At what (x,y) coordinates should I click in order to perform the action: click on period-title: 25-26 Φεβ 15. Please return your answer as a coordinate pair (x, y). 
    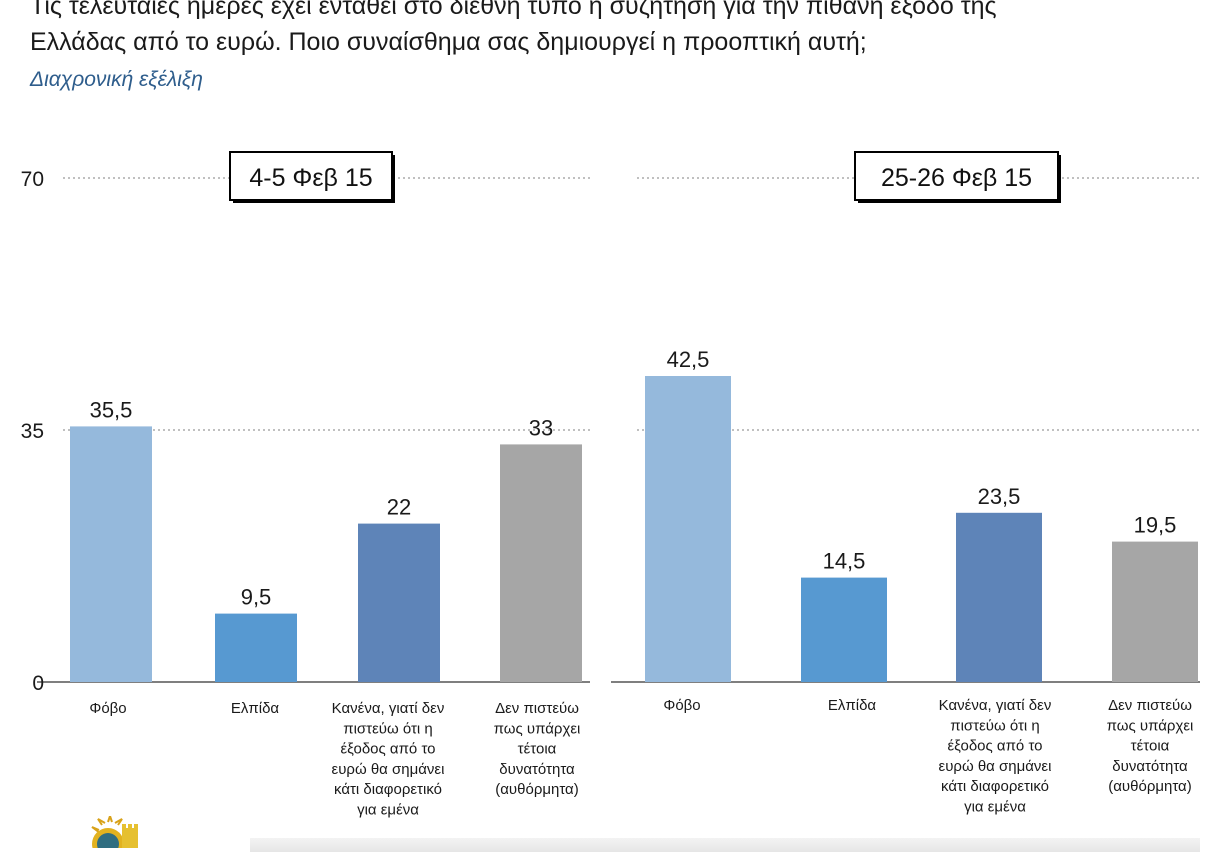
    Looking at the image, I should click on (956, 178).